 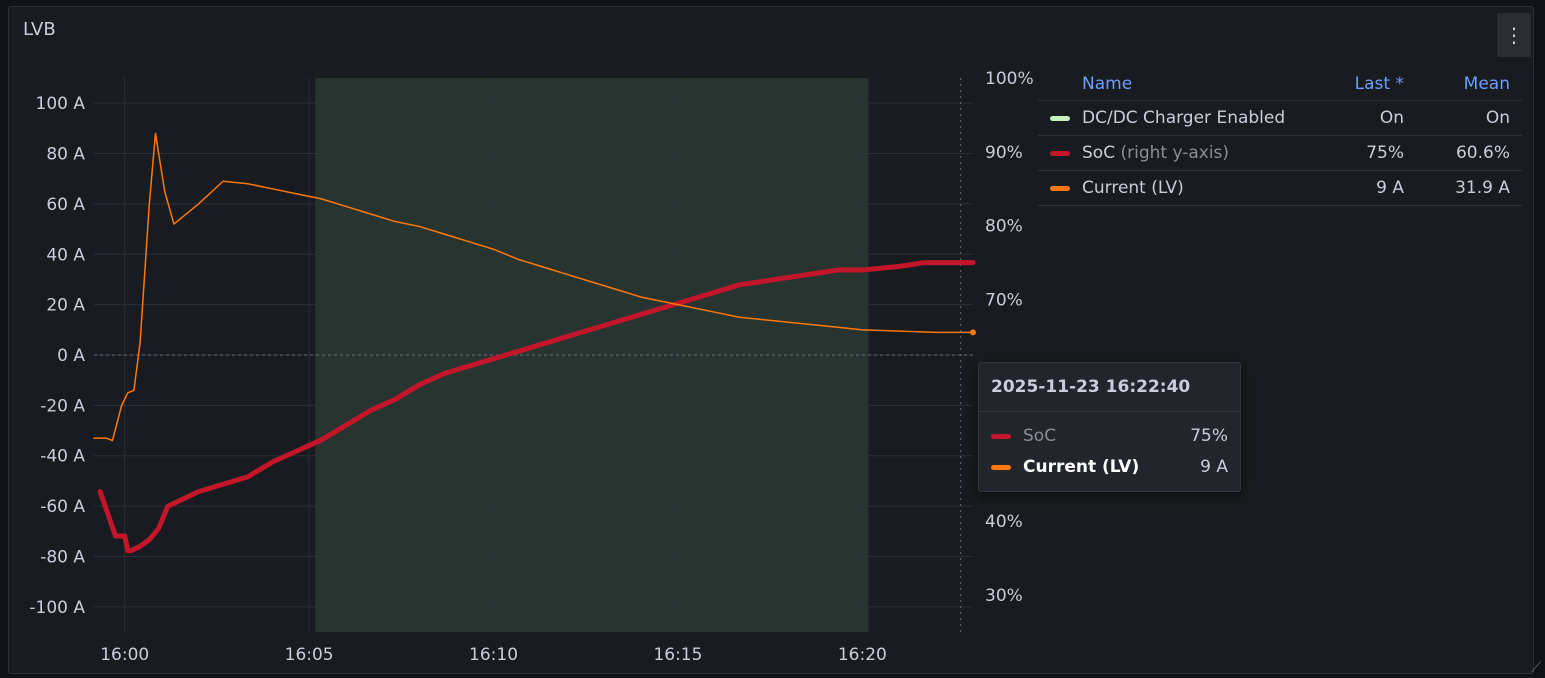 I want to click on panel-title: LVB, so click(x=39, y=29).